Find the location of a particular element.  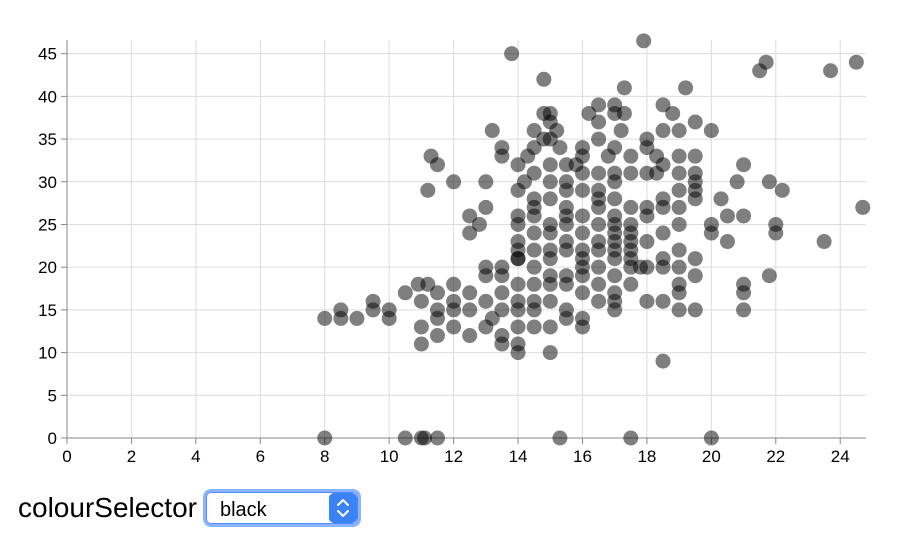

y-tick: 35 is located at coordinates (52, 139).